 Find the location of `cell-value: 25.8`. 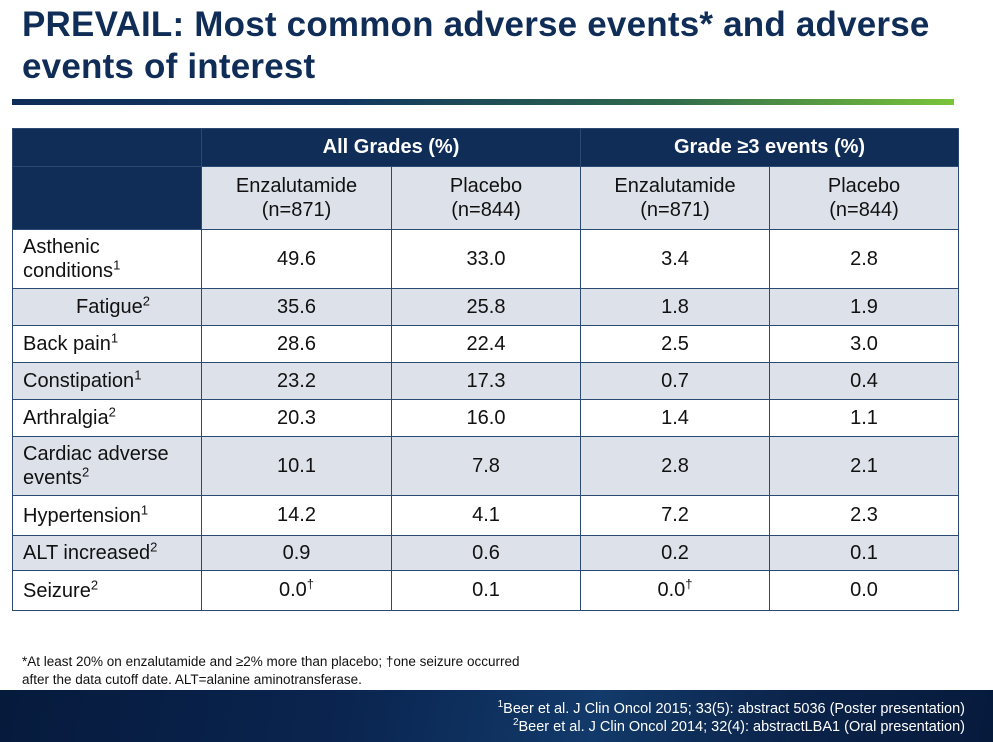

cell-value: 25.8 is located at coordinates (486, 306).